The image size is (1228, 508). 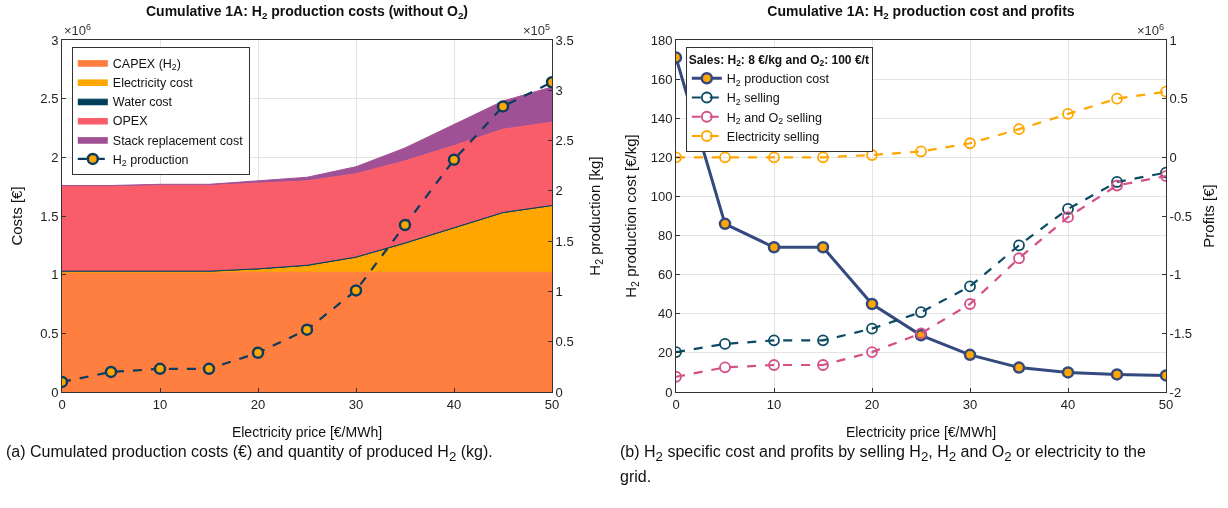 What do you see at coordinates (564, 141) in the screenshot?
I see `y2-tick-label: 2.5` at bounding box center [564, 141].